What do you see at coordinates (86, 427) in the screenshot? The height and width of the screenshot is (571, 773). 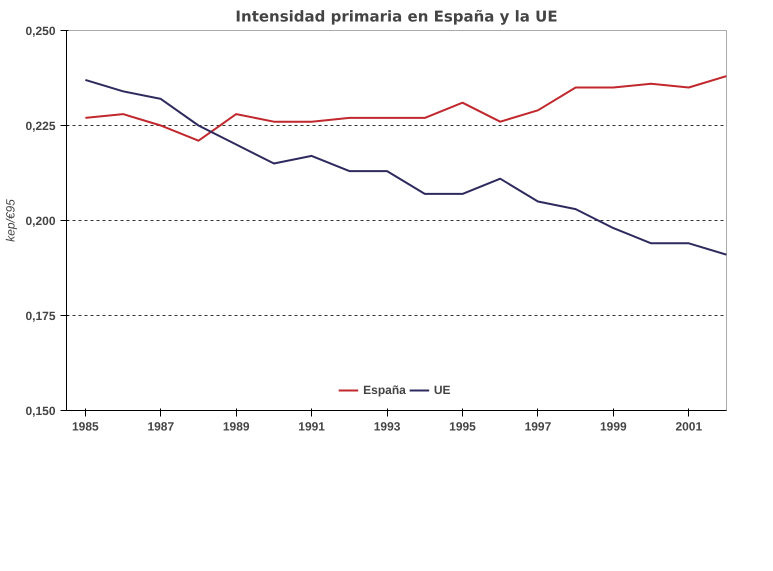 I see `x-tick-label: 1985` at bounding box center [86, 427].